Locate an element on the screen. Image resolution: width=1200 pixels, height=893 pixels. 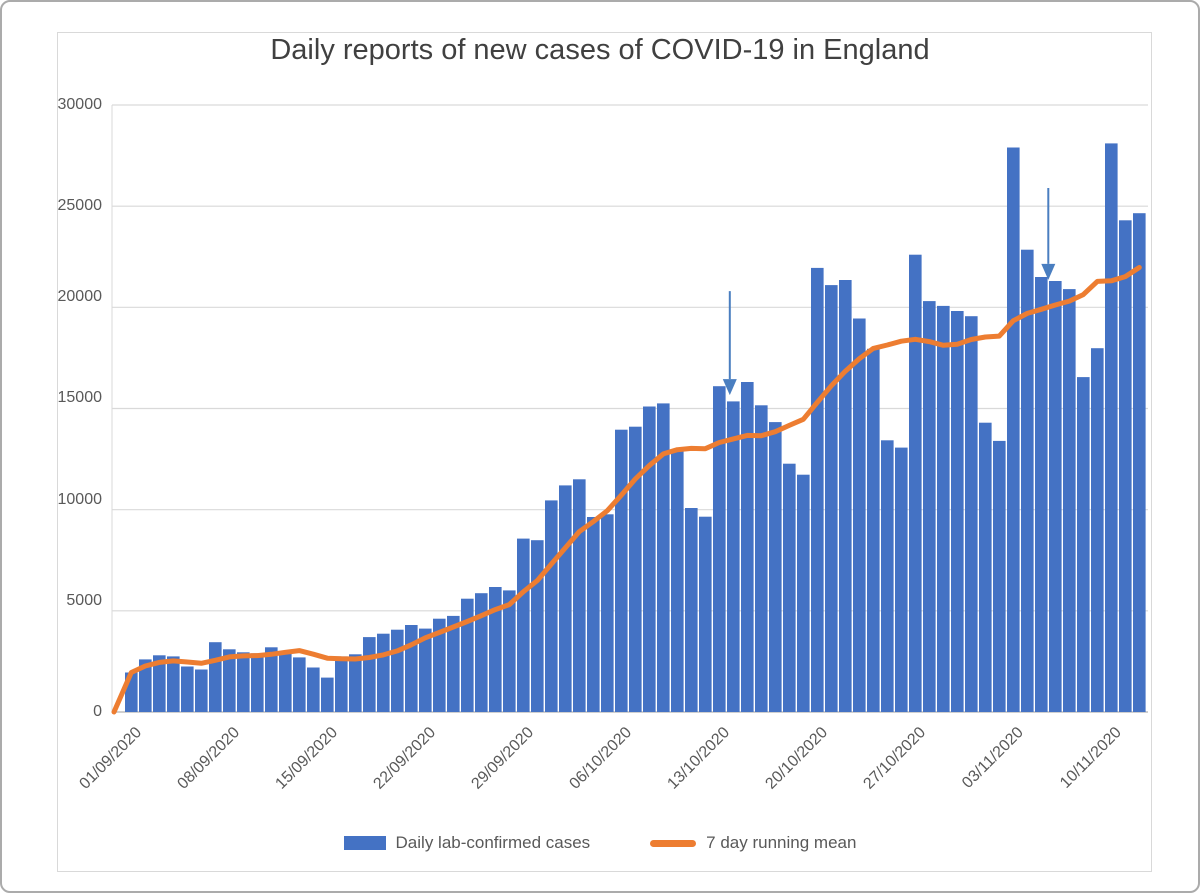
legend-item-running-mean: 7 day running mean is located at coordinates (753, 843).